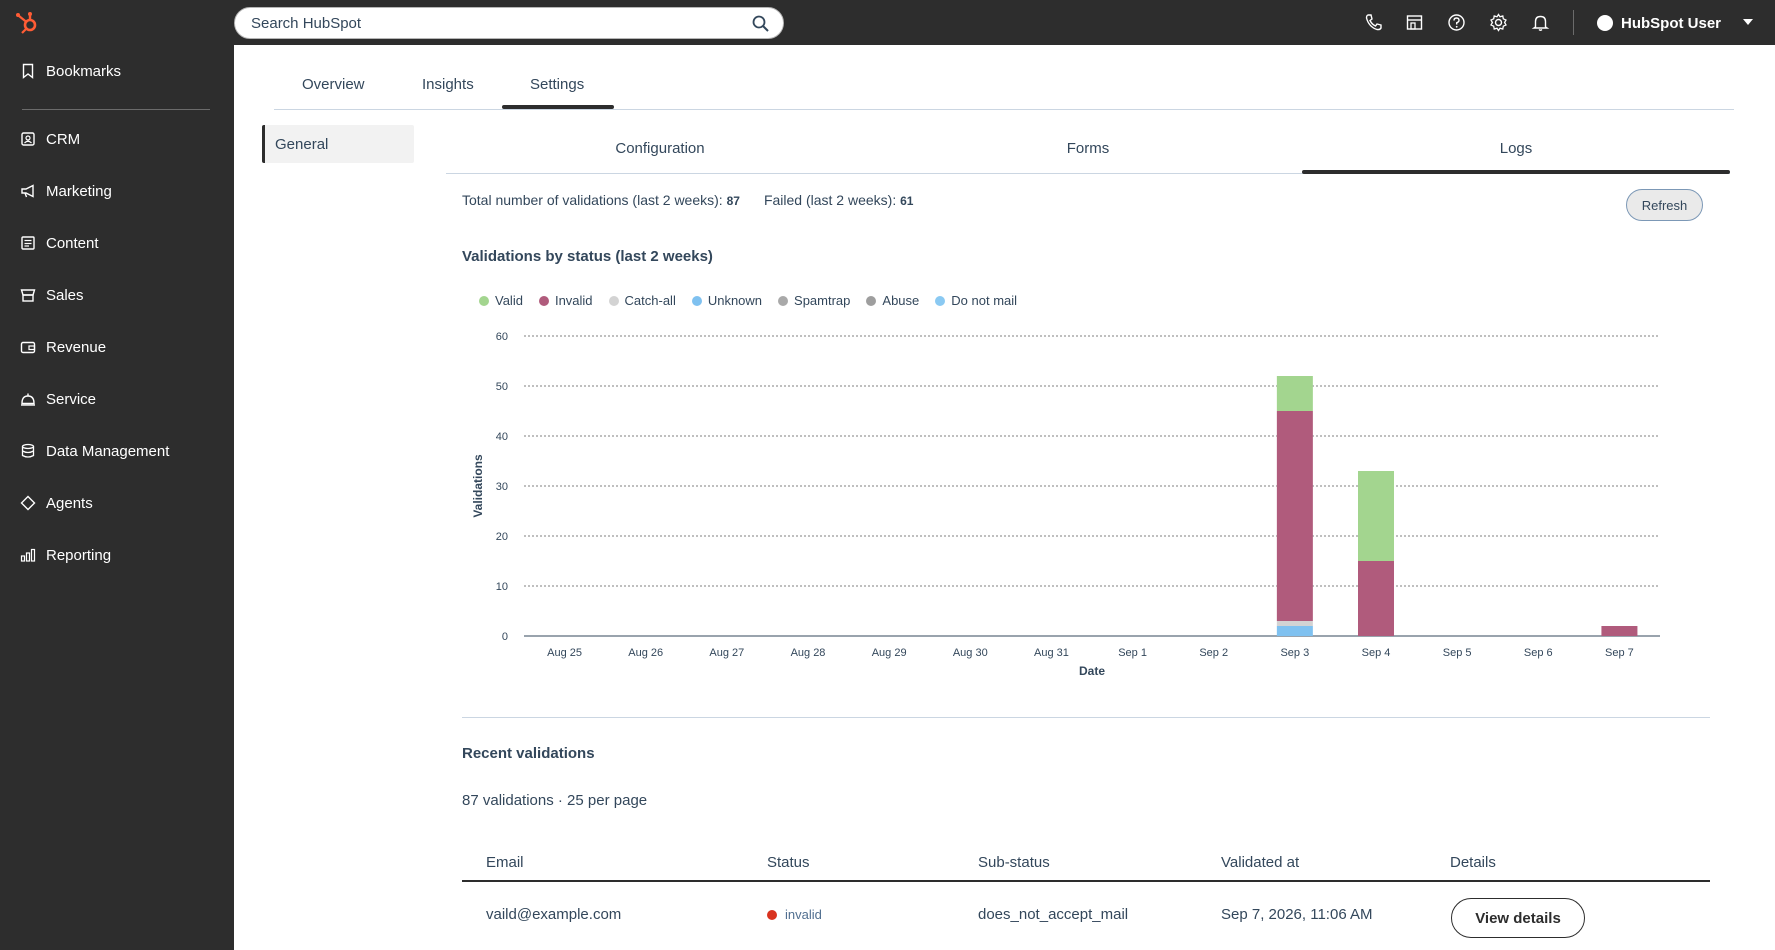 The height and width of the screenshot is (950, 1775). I want to click on y-tick-label: 40, so click(502, 437).